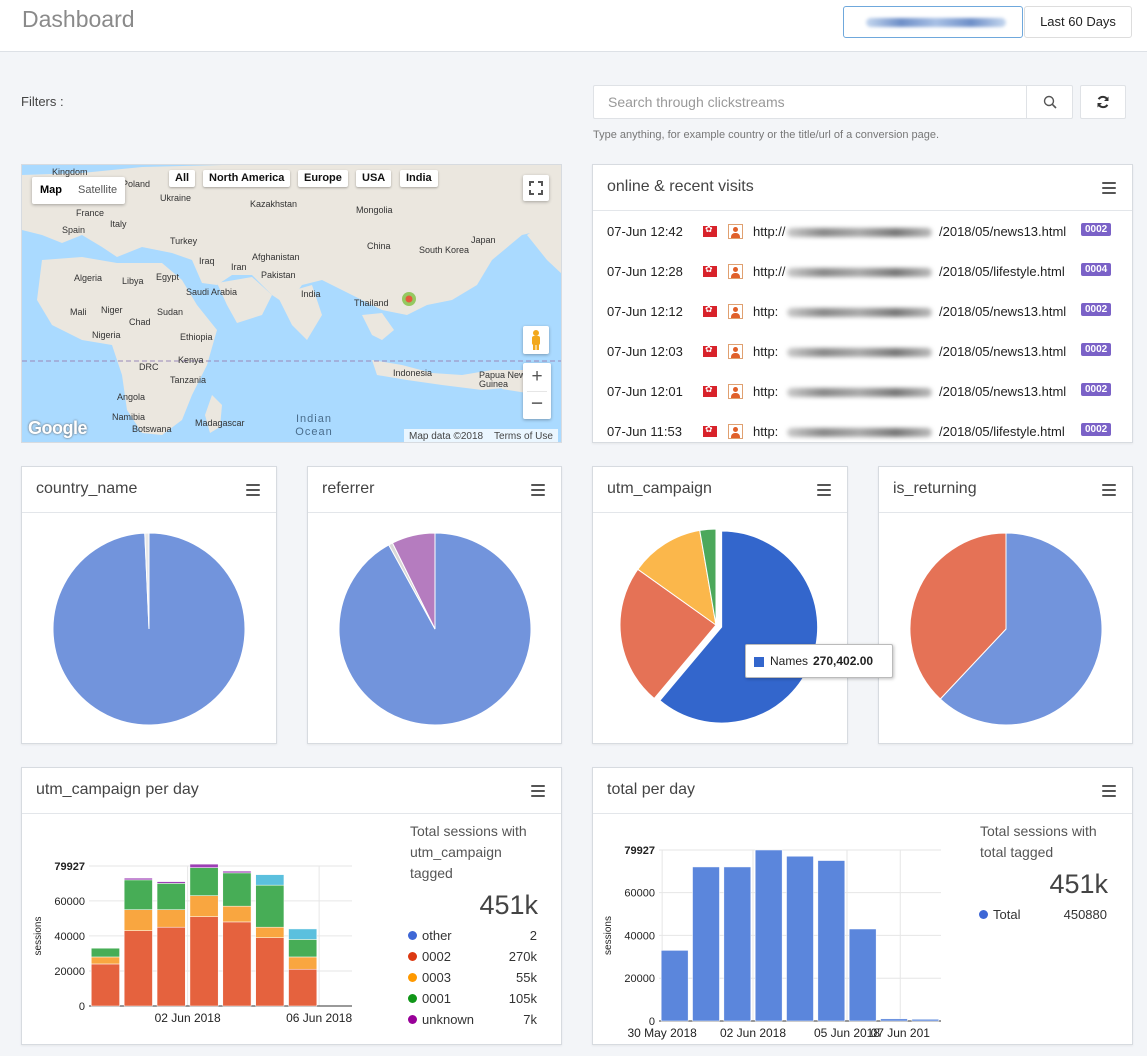 The image size is (1147, 1056). Describe the element at coordinates (429, 998) in the screenshot. I see `legend-item: 0001` at that location.